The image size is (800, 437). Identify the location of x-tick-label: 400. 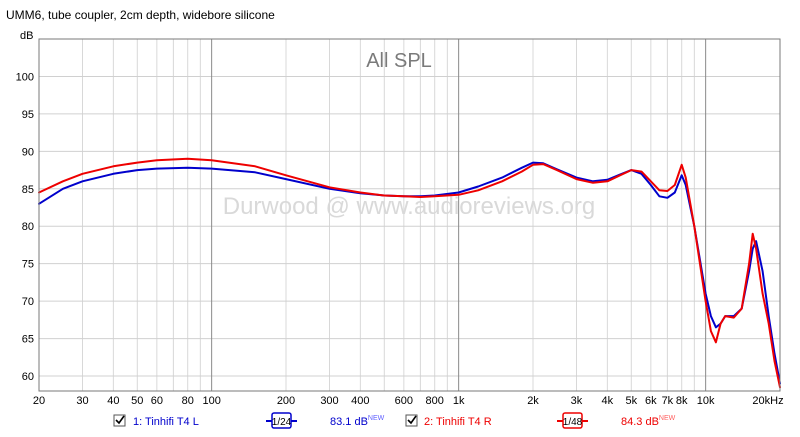
(360, 401).